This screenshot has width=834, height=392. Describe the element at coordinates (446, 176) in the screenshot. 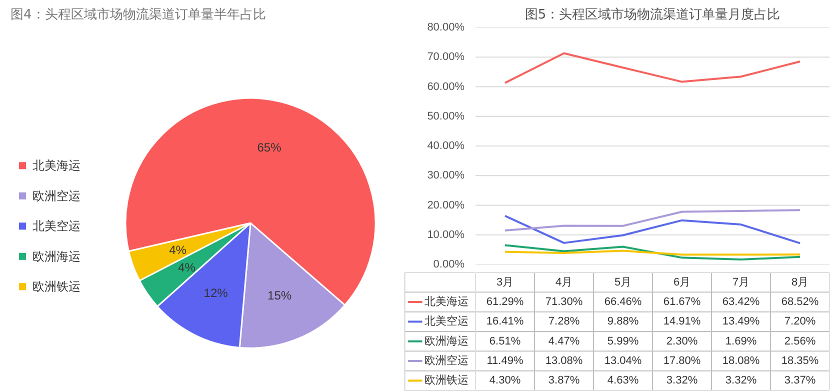

I see `y-tick-label: 30.00%` at that location.